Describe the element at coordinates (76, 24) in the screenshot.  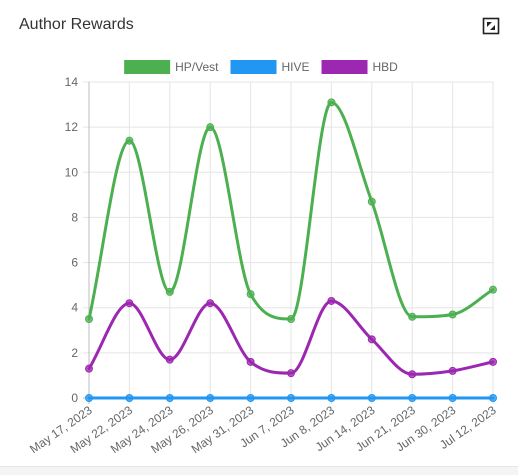
I see `card-title: Author Rewards` at that location.